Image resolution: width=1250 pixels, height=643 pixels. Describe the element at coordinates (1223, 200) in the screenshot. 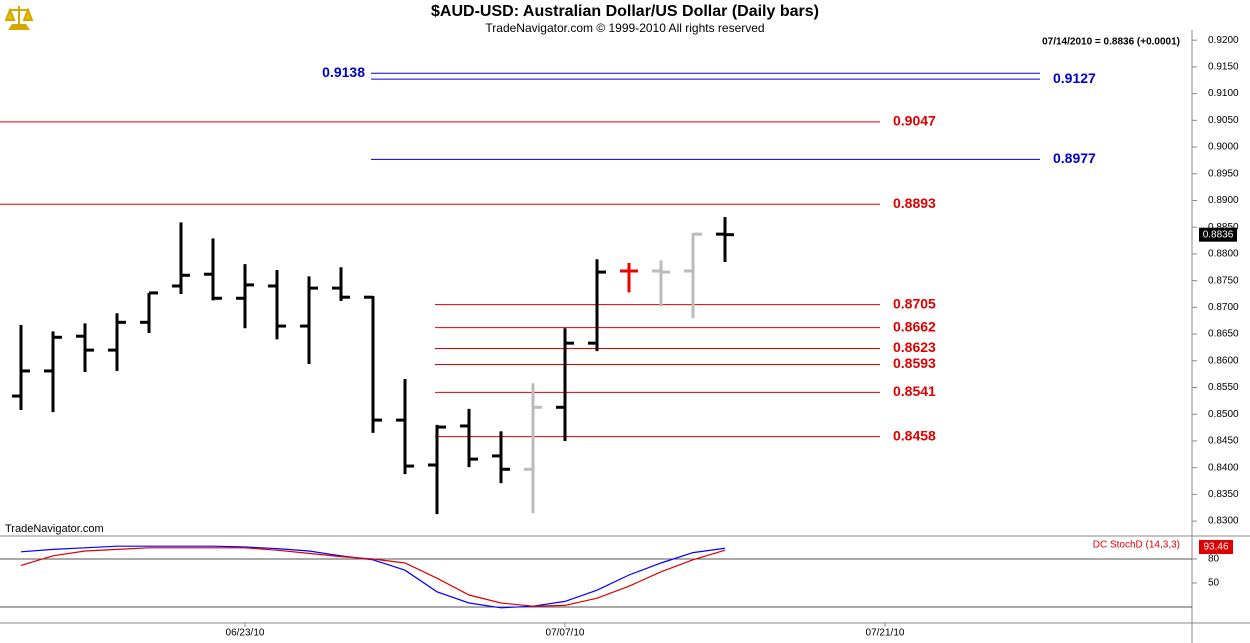

I see `y-tick-label: 0.8900` at that location.